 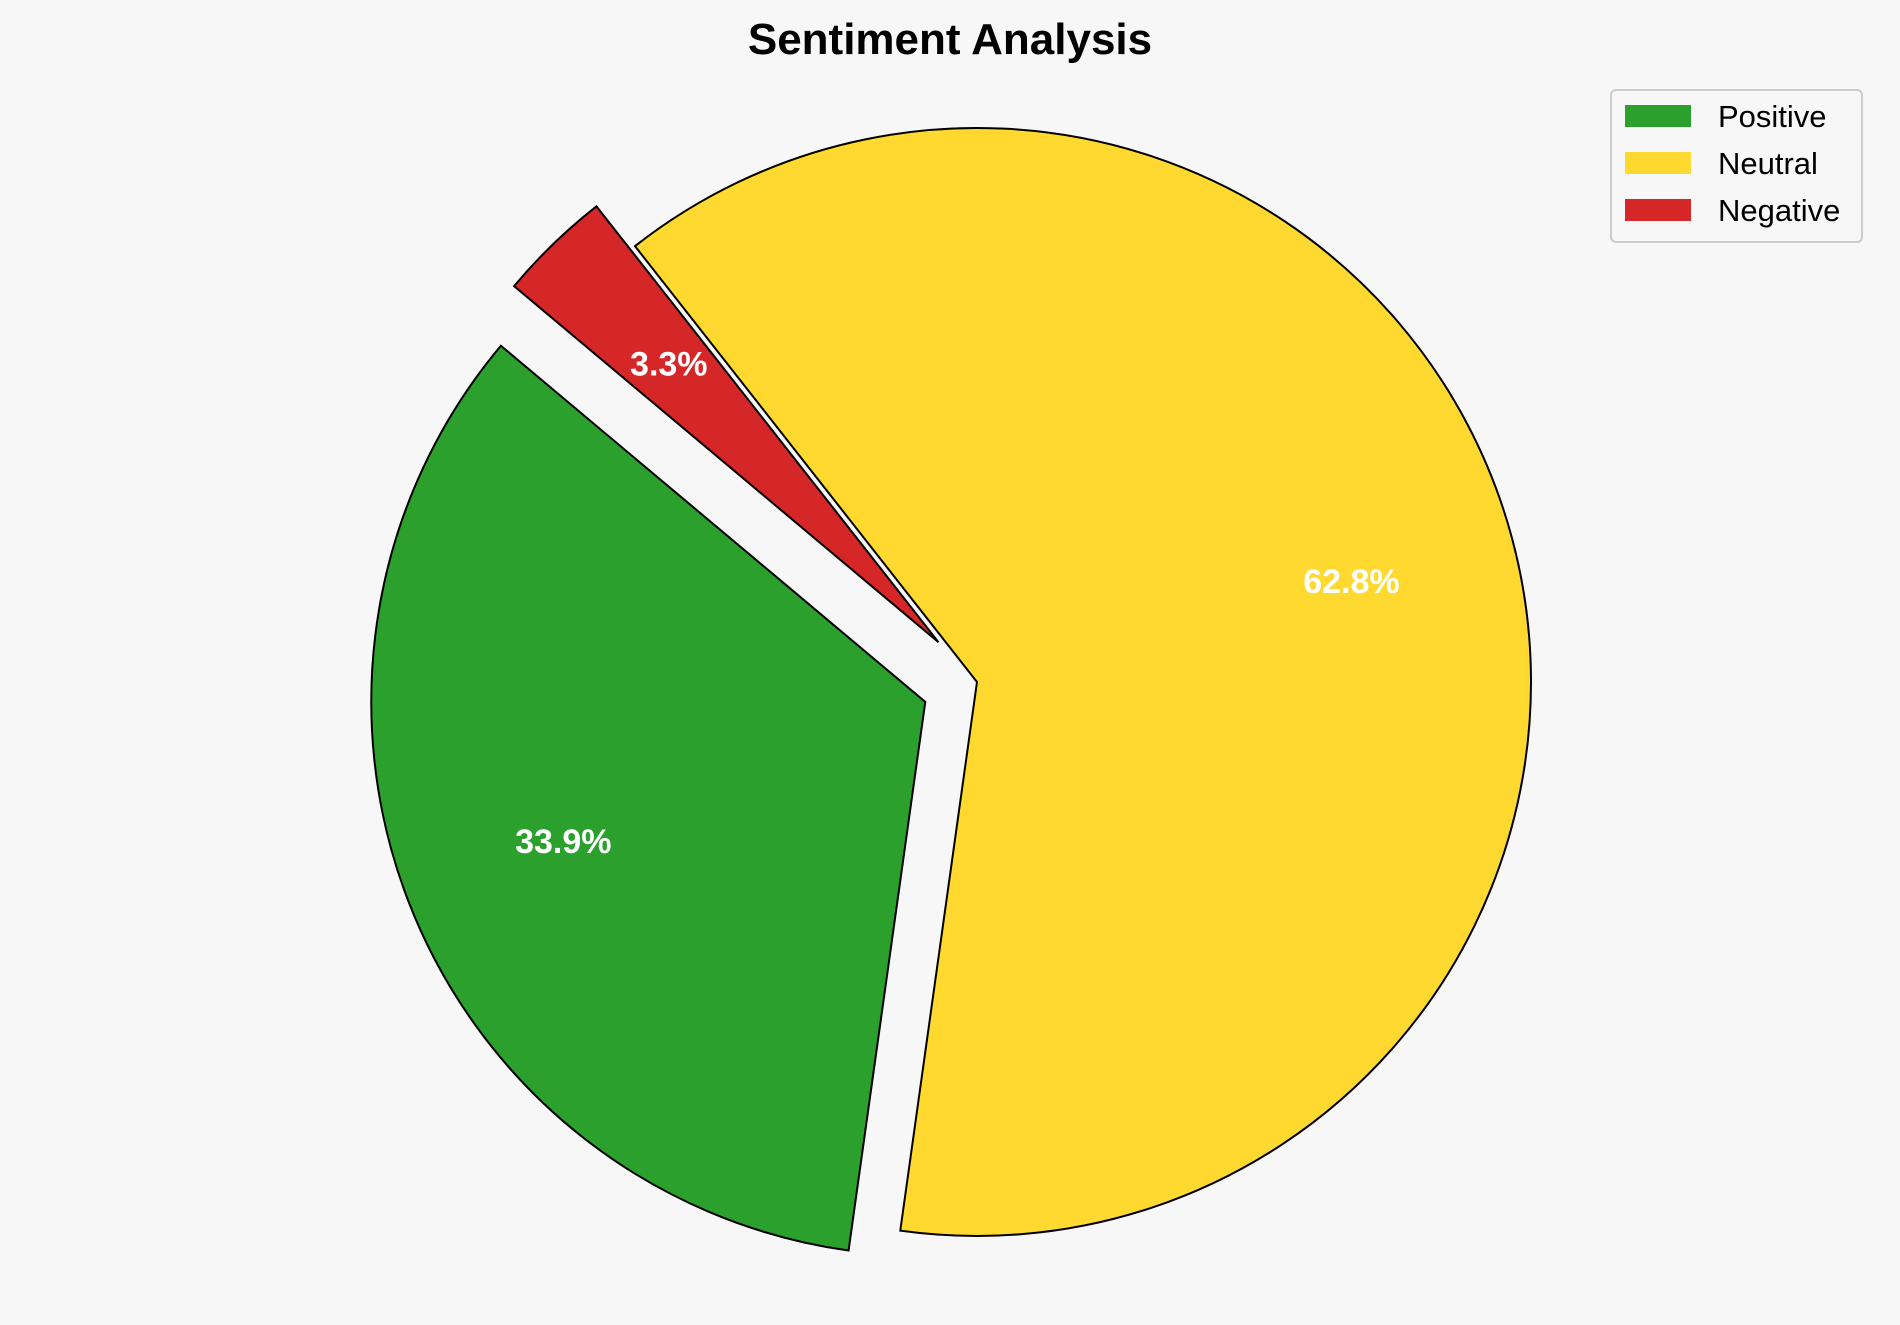 I want to click on legend-label-positive: Positive, so click(x=1772, y=116).